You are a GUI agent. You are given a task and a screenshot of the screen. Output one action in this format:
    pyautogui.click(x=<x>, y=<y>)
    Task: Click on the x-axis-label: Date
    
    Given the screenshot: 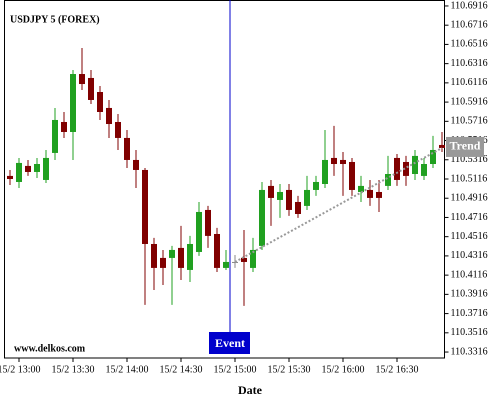 What is the action you would take?
    pyautogui.click(x=250, y=390)
    